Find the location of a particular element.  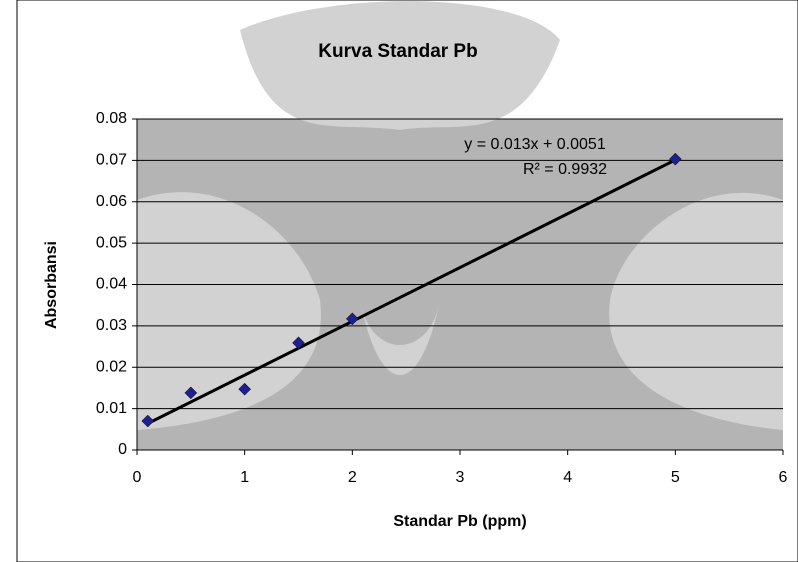

trend-equation: y = 0.013x + 0.0051 is located at coordinates (535, 144).